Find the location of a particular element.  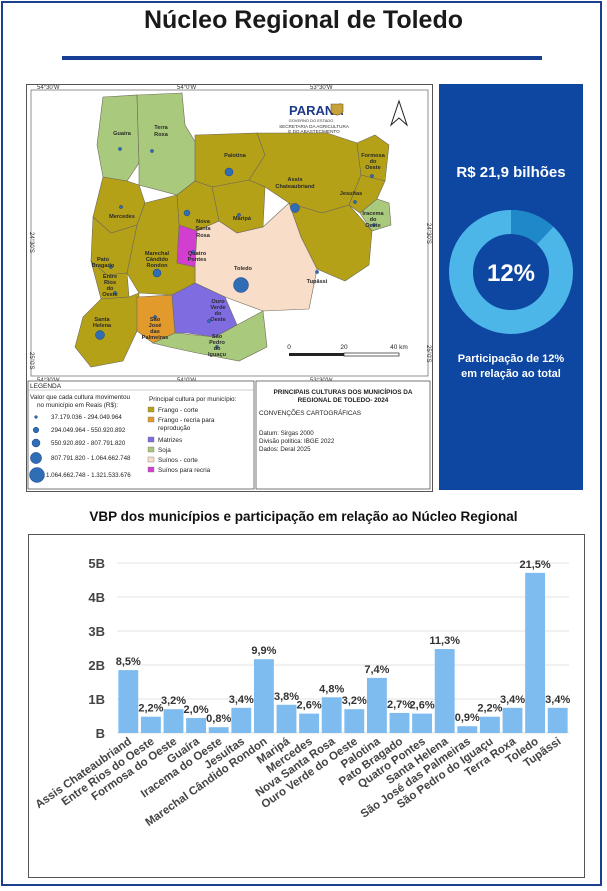

municipality-formosa is located at coordinates (373, 158).